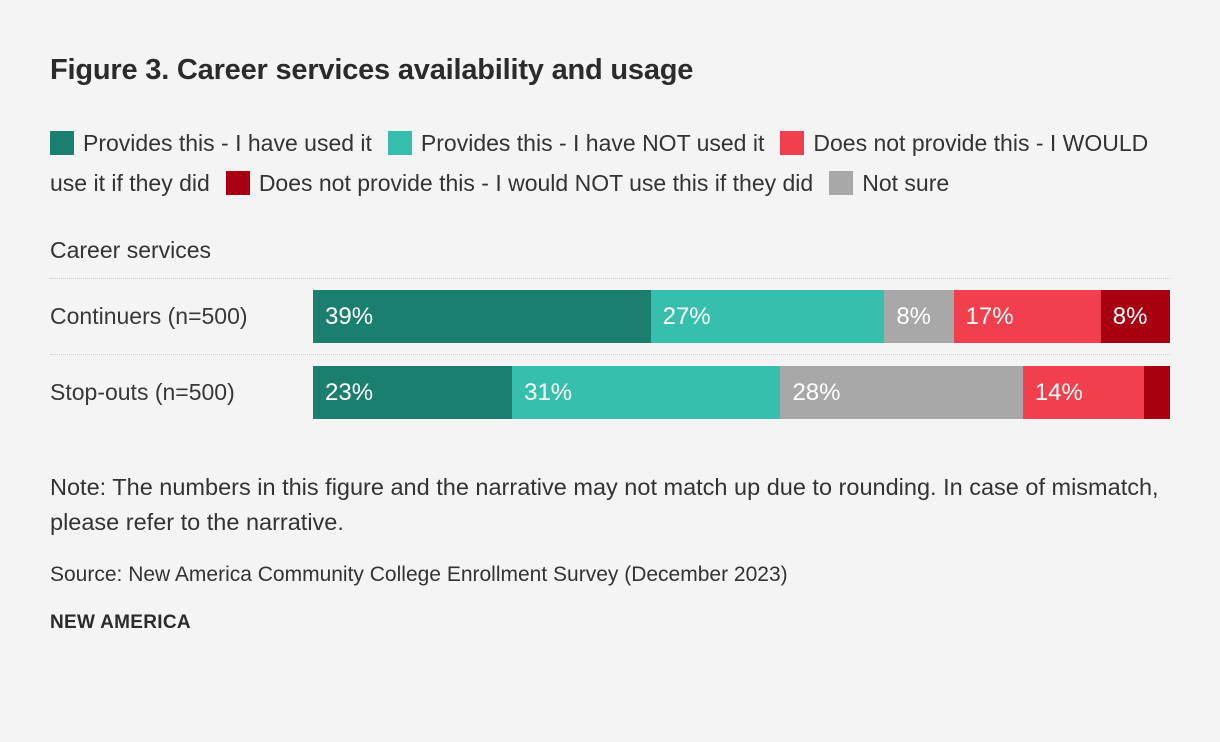 This screenshot has width=1220, height=742. I want to click on brand-wordmark: NEW AMERICA, so click(120, 622).